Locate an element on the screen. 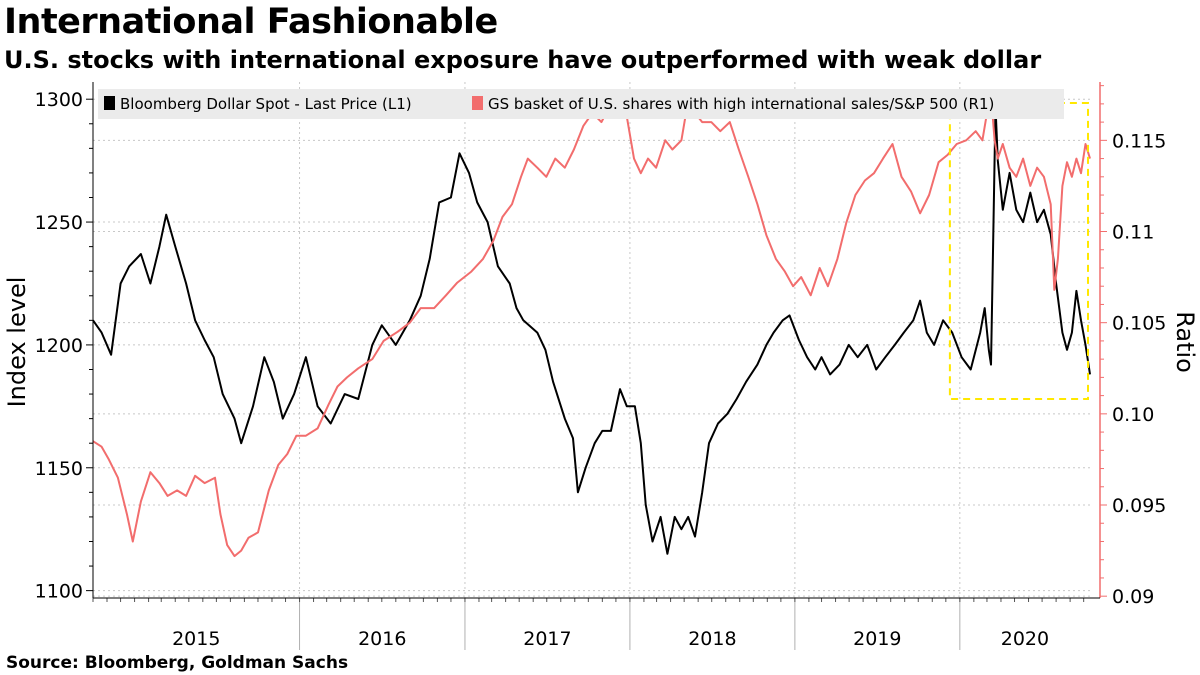  x-tick-label: 2019 is located at coordinates (877, 639).